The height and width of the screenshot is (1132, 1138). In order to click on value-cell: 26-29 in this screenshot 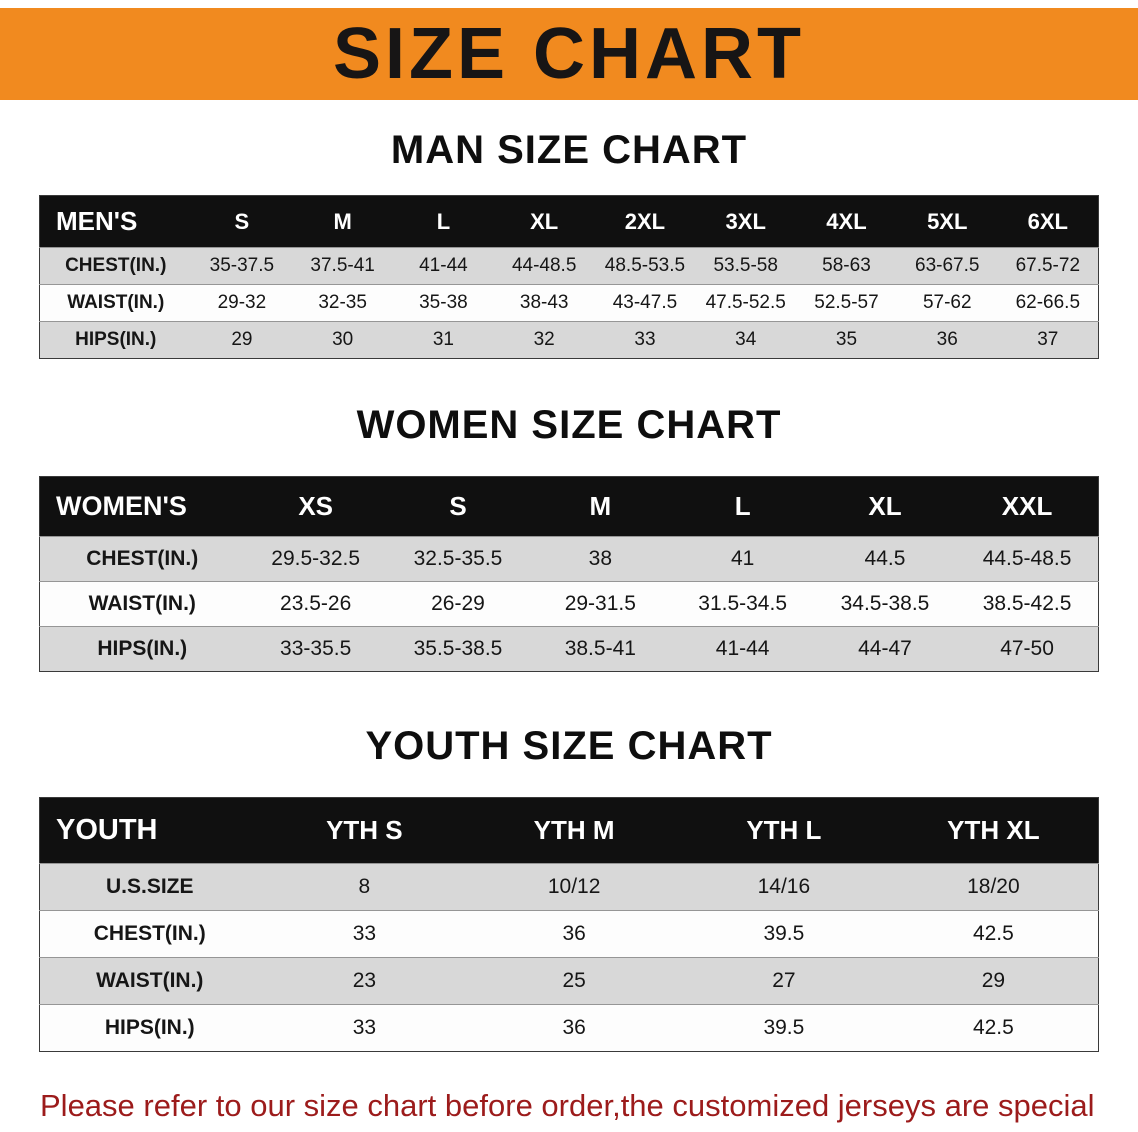, I will do `click(458, 604)`.